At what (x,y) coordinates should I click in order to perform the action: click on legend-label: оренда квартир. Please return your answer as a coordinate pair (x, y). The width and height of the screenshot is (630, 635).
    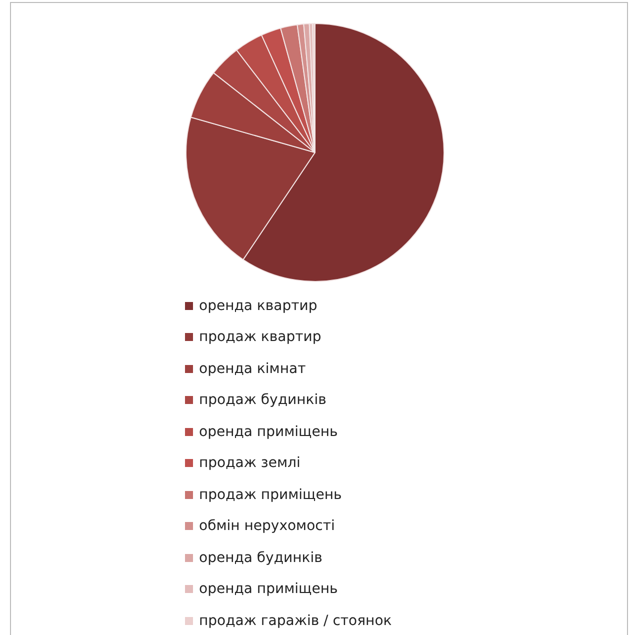
    Looking at the image, I should click on (258, 306).